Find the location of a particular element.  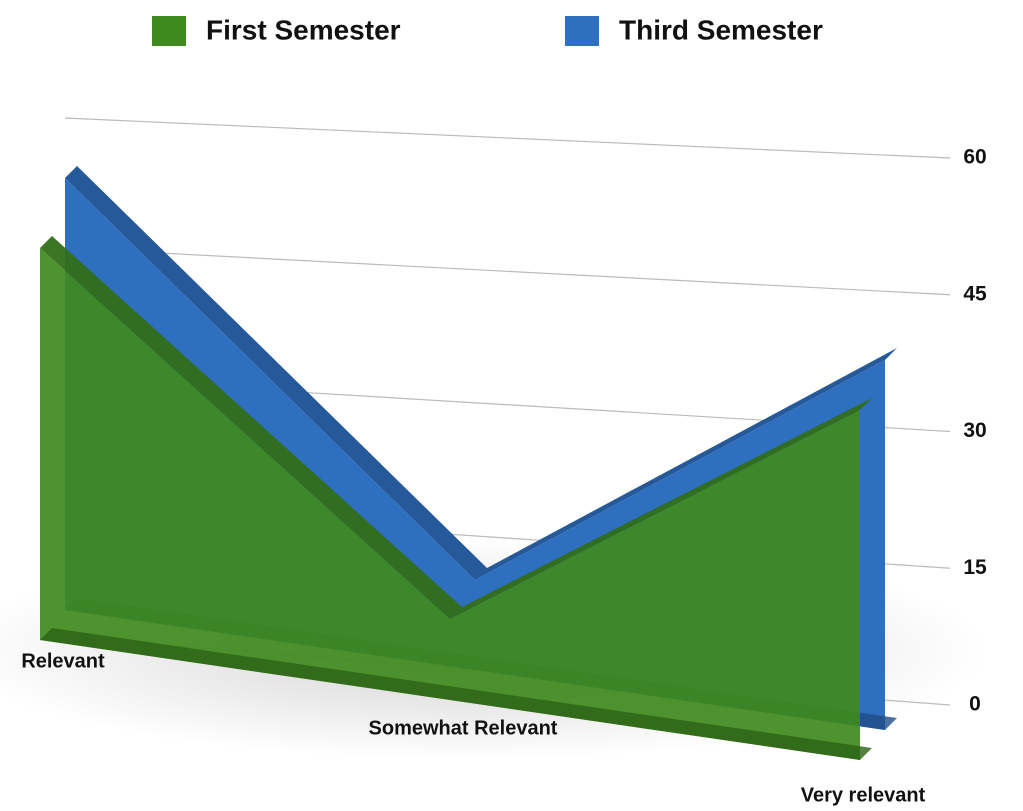

y-tick-label: 0 is located at coordinates (975, 704).